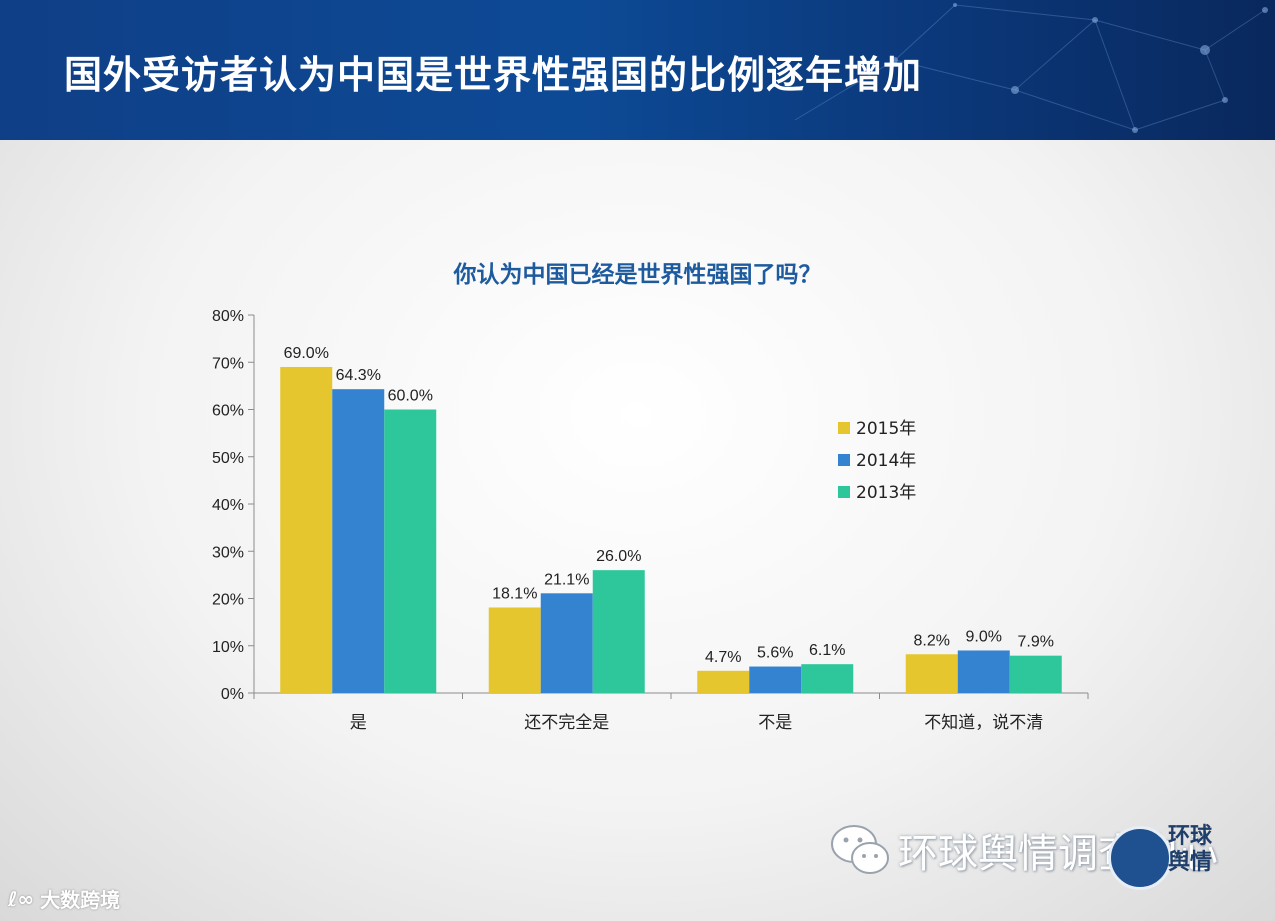 Image resolution: width=1275 pixels, height=921 pixels. I want to click on watermark-left: ℓ∞ 大数跨境, so click(64, 898).